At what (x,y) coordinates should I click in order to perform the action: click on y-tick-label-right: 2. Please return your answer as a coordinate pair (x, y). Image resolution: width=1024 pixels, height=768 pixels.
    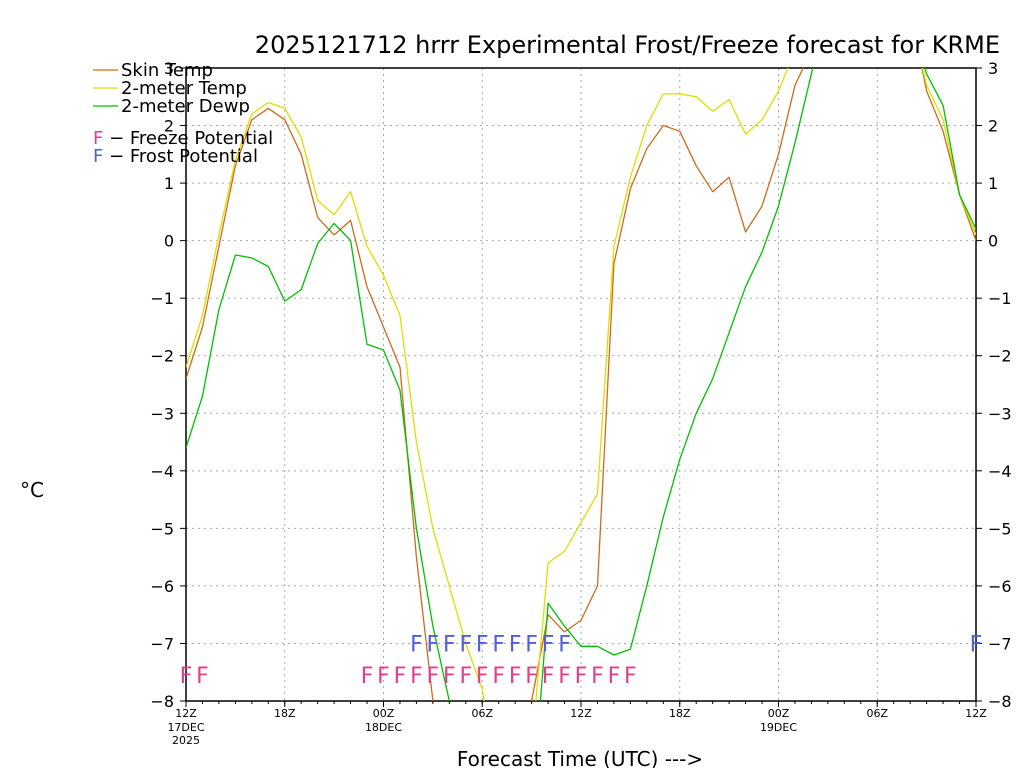
    Looking at the image, I should click on (993, 126).